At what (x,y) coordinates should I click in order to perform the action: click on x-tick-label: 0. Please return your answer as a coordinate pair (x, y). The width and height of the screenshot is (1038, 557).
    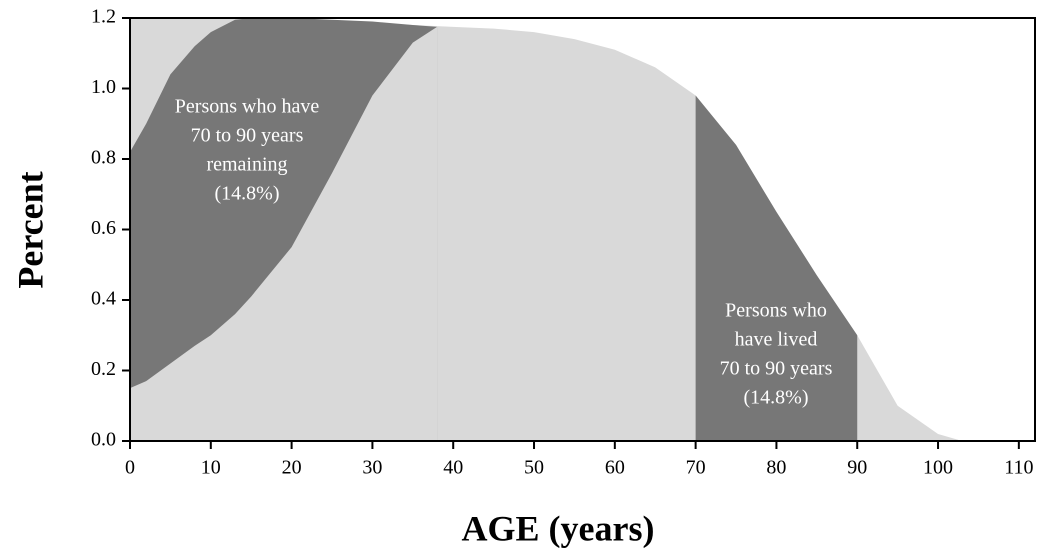
    Looking at the image, I should click on (130, 468).